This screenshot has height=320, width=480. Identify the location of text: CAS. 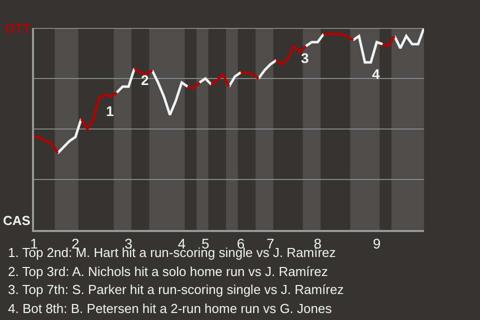
(17, 220).